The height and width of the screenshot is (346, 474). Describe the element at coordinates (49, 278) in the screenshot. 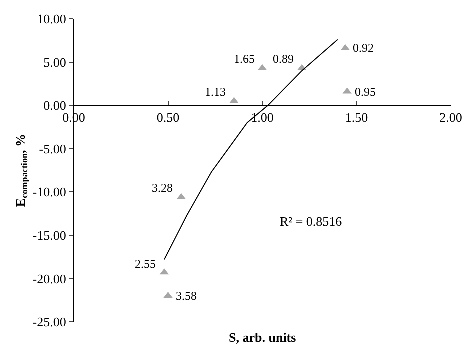

I see `y-tick-label: -20.00` at that location.